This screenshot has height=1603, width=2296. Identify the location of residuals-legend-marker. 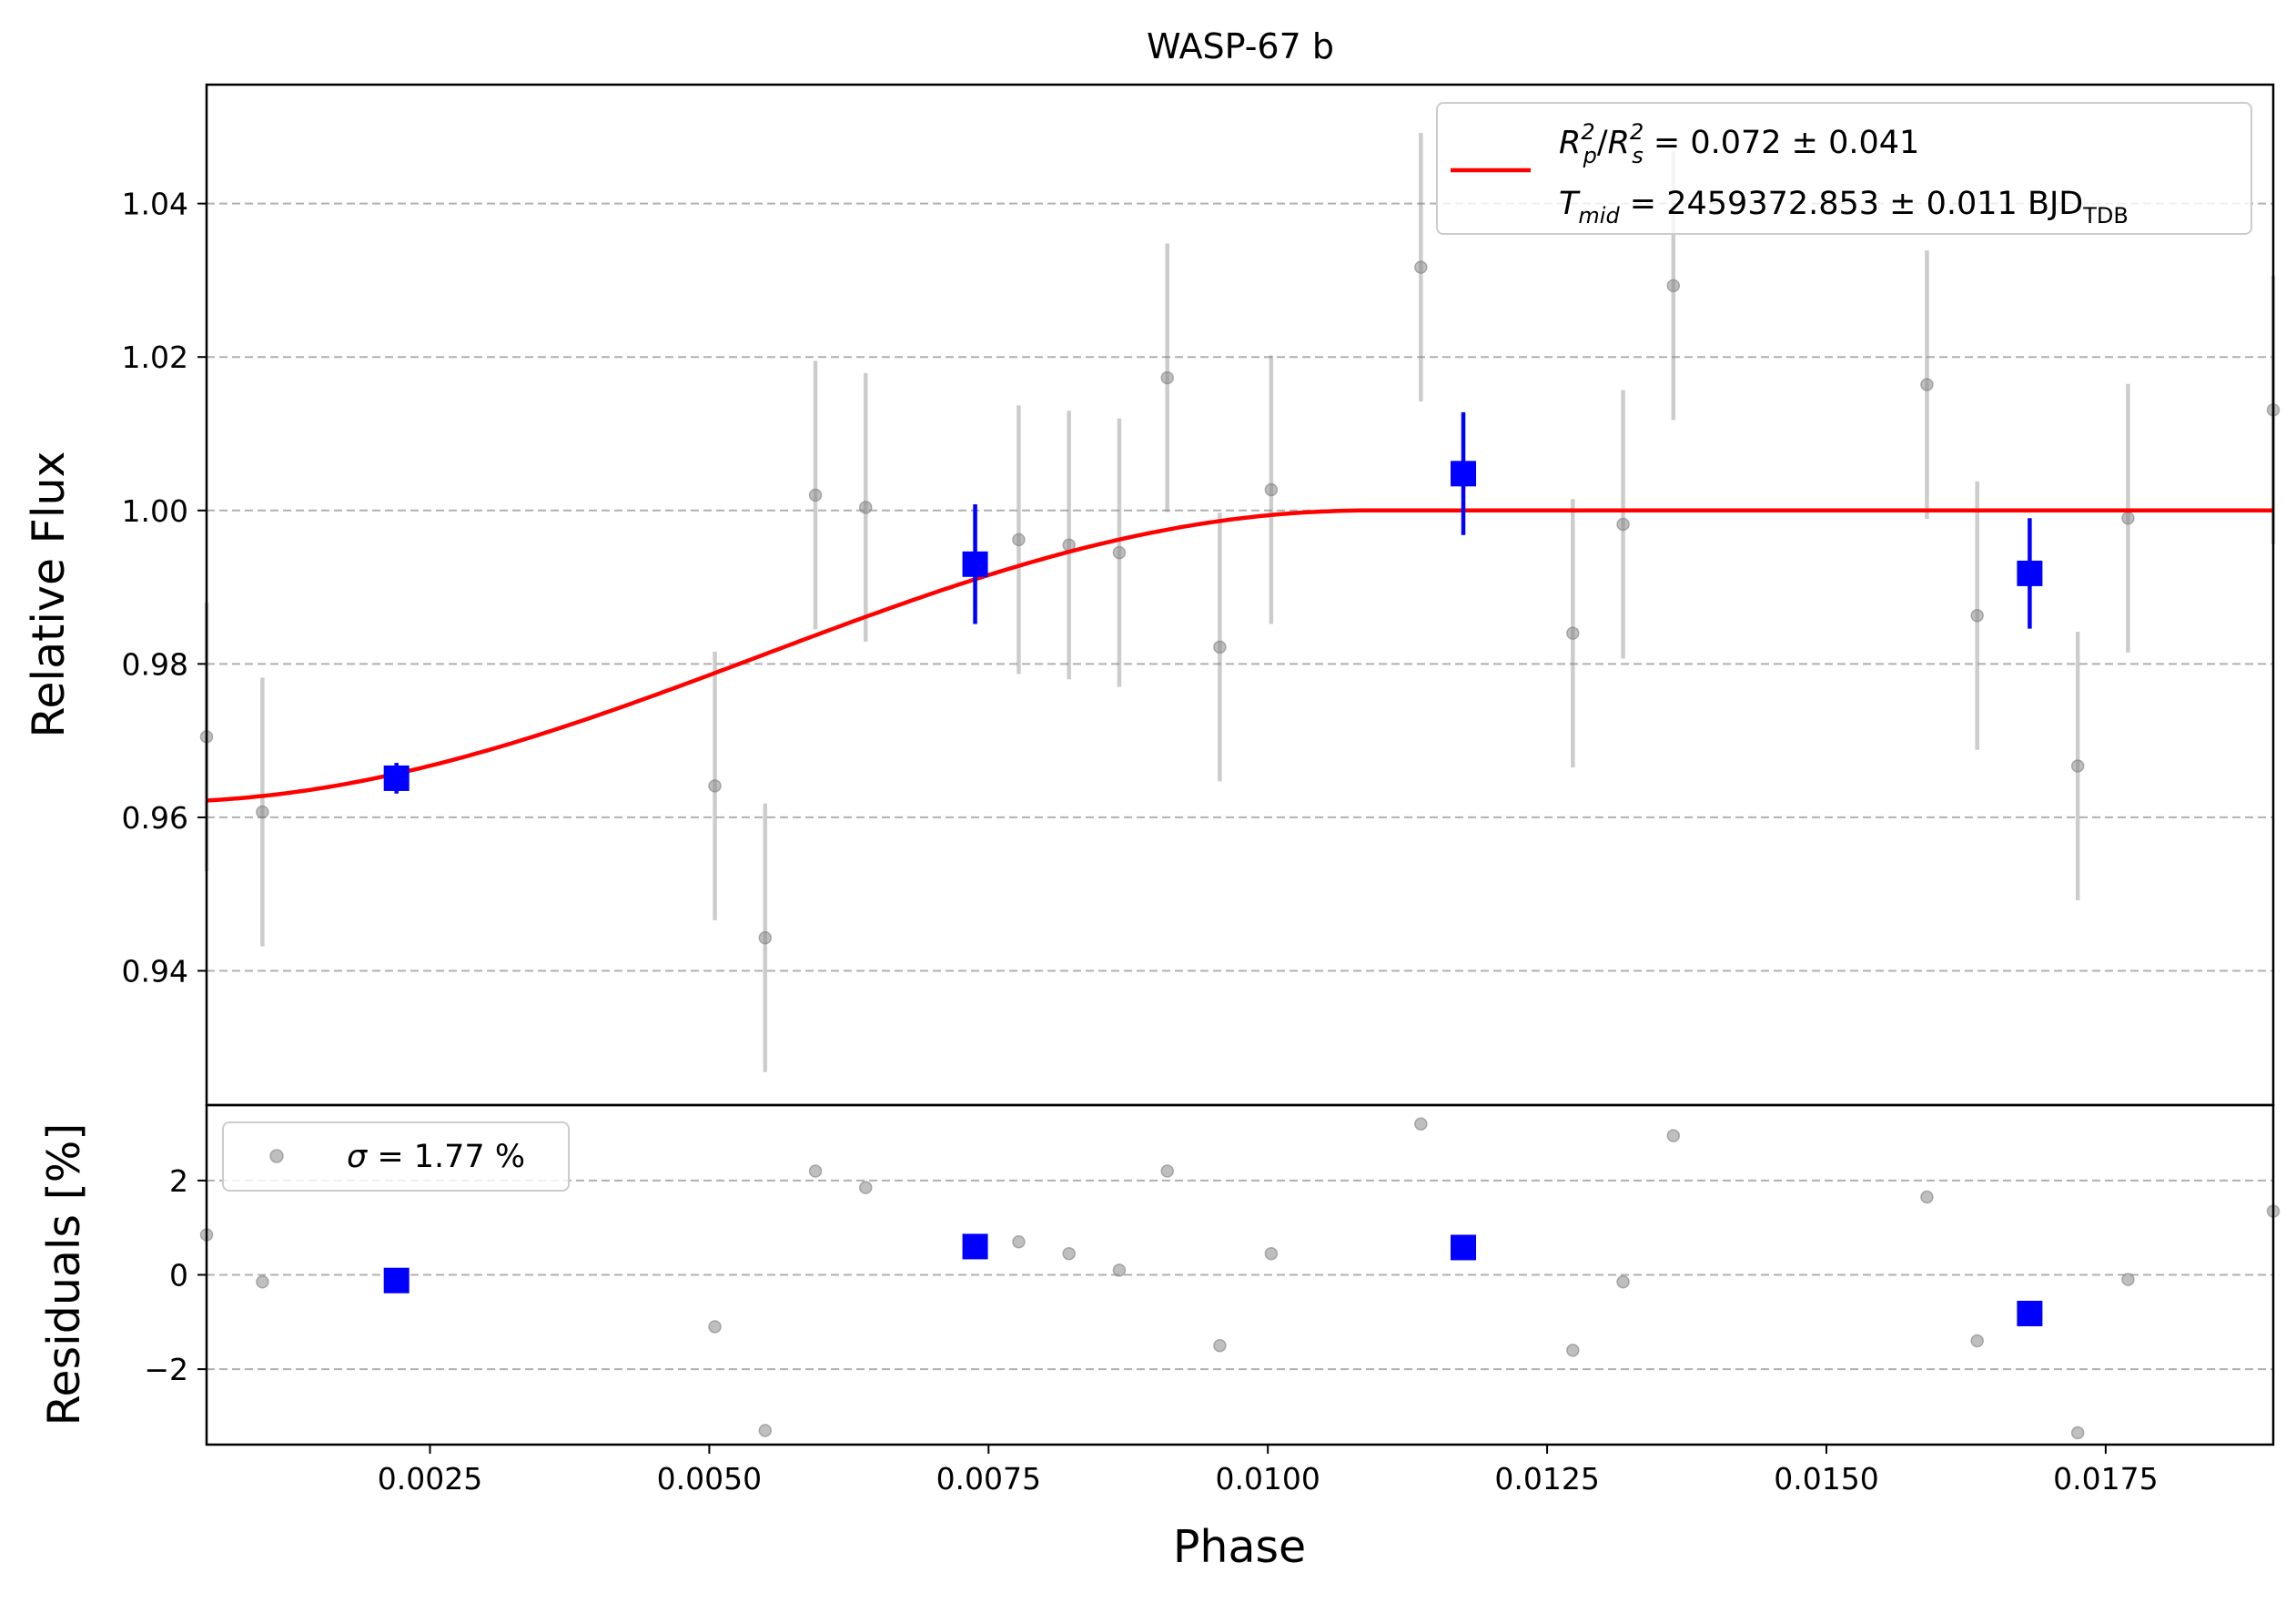
(277, 1156).